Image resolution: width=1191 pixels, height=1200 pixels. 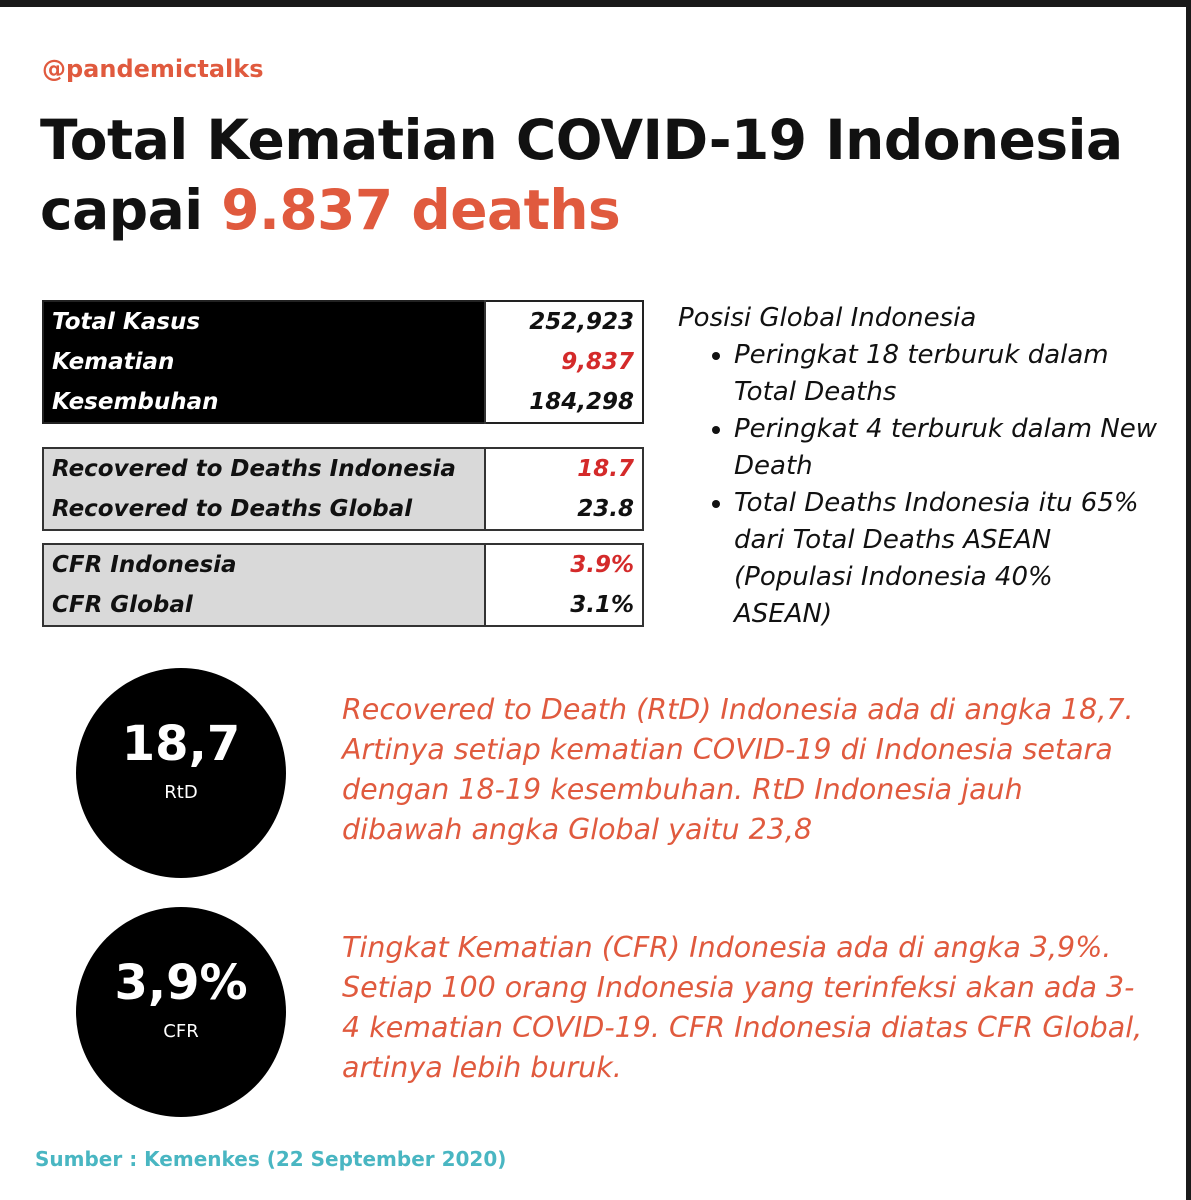 I want to click on right-border, so click(x=1188, y=600).